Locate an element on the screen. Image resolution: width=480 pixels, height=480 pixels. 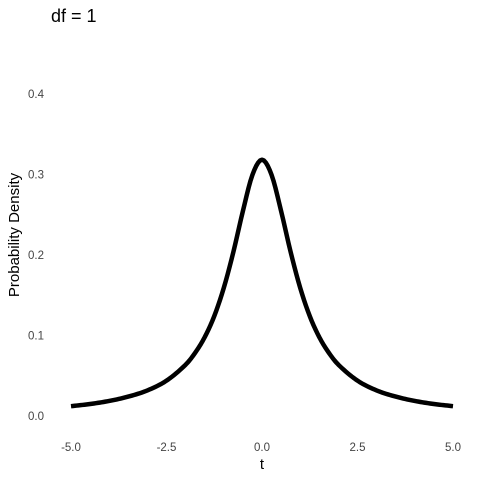
y-axis-title: Probability Density is located at coordinates (14, 234).